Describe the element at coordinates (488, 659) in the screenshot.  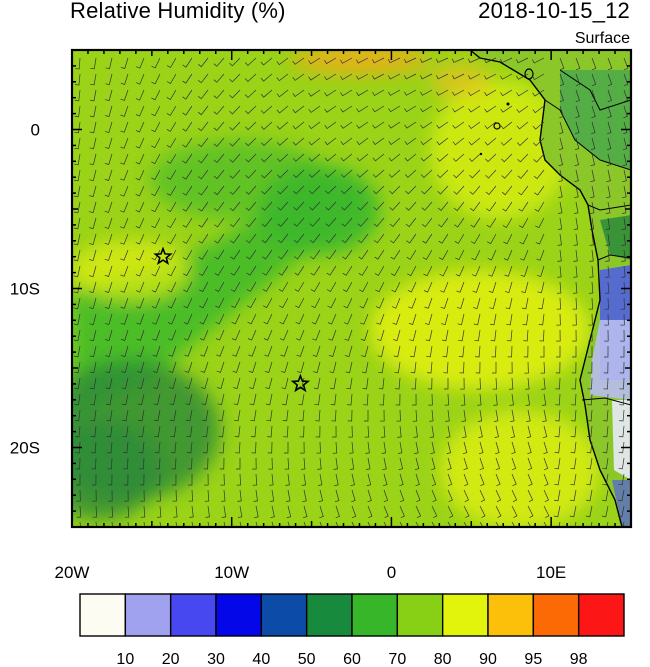
I see `colorbar-label: 90` at that location.